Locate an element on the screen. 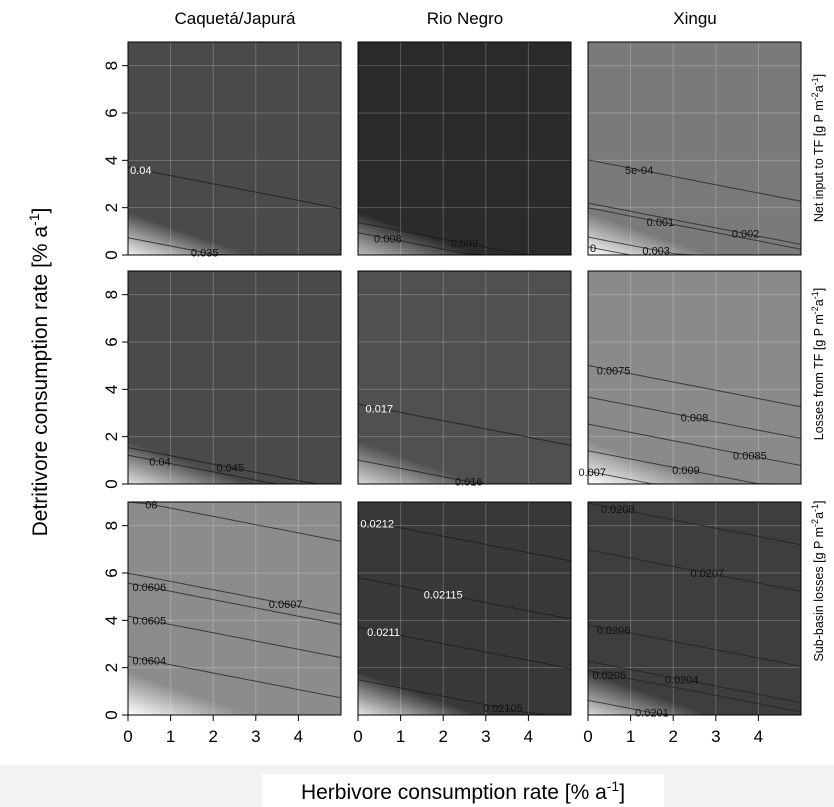 The image size is (834, 807). panel-r1-c2: 0.0075 0.008 0.0085 0.009 0.007 is located at coordinates (690, 377).